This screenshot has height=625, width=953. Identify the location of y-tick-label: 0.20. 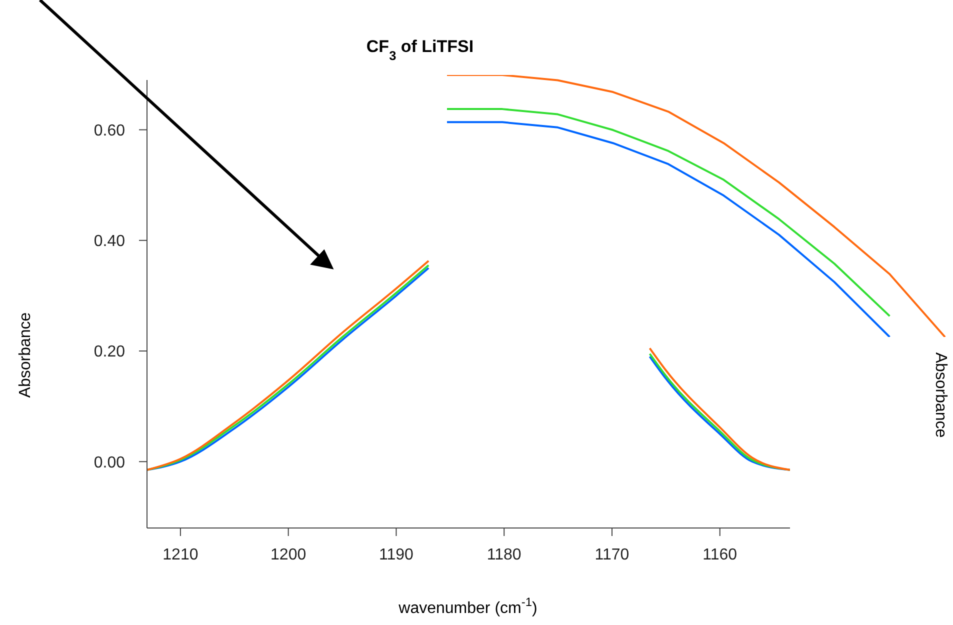
(110, 352).